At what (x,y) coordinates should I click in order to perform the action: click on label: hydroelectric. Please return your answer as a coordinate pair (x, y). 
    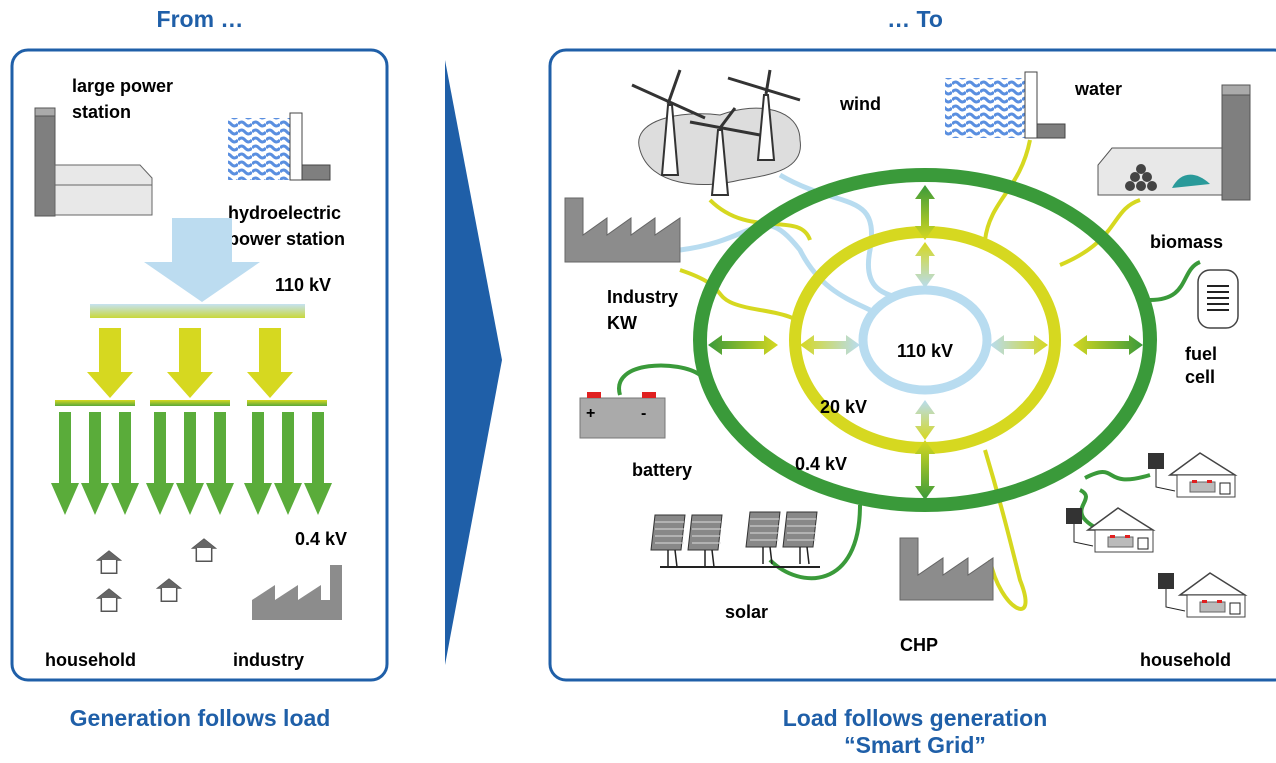
    Looking at the image, I should click on (284, 213).